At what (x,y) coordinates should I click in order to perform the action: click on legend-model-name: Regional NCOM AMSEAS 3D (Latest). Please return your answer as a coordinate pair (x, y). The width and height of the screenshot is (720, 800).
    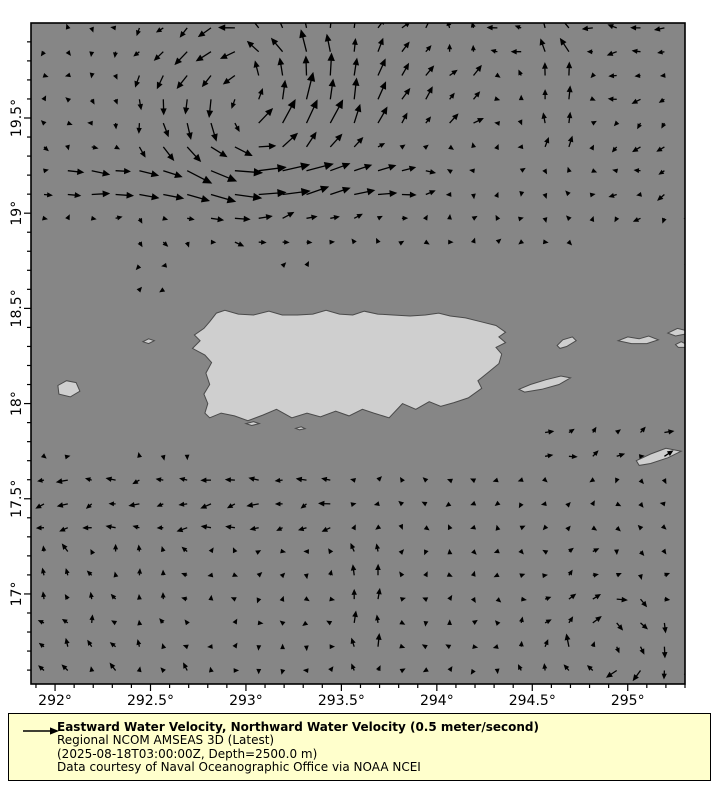
    Looking at the image, I should click on (166, 740).